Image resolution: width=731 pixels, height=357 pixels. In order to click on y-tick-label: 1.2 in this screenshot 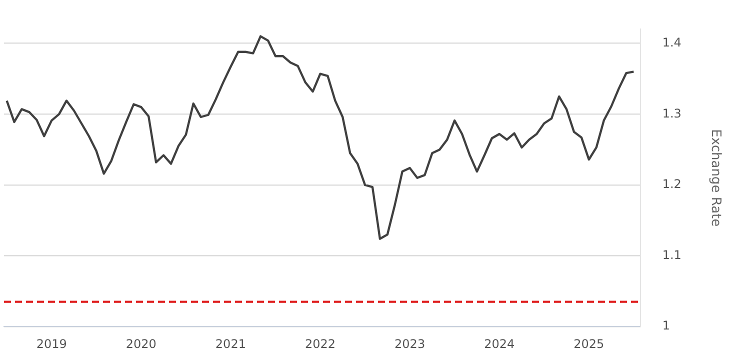, I will do `click(672, 184)`.